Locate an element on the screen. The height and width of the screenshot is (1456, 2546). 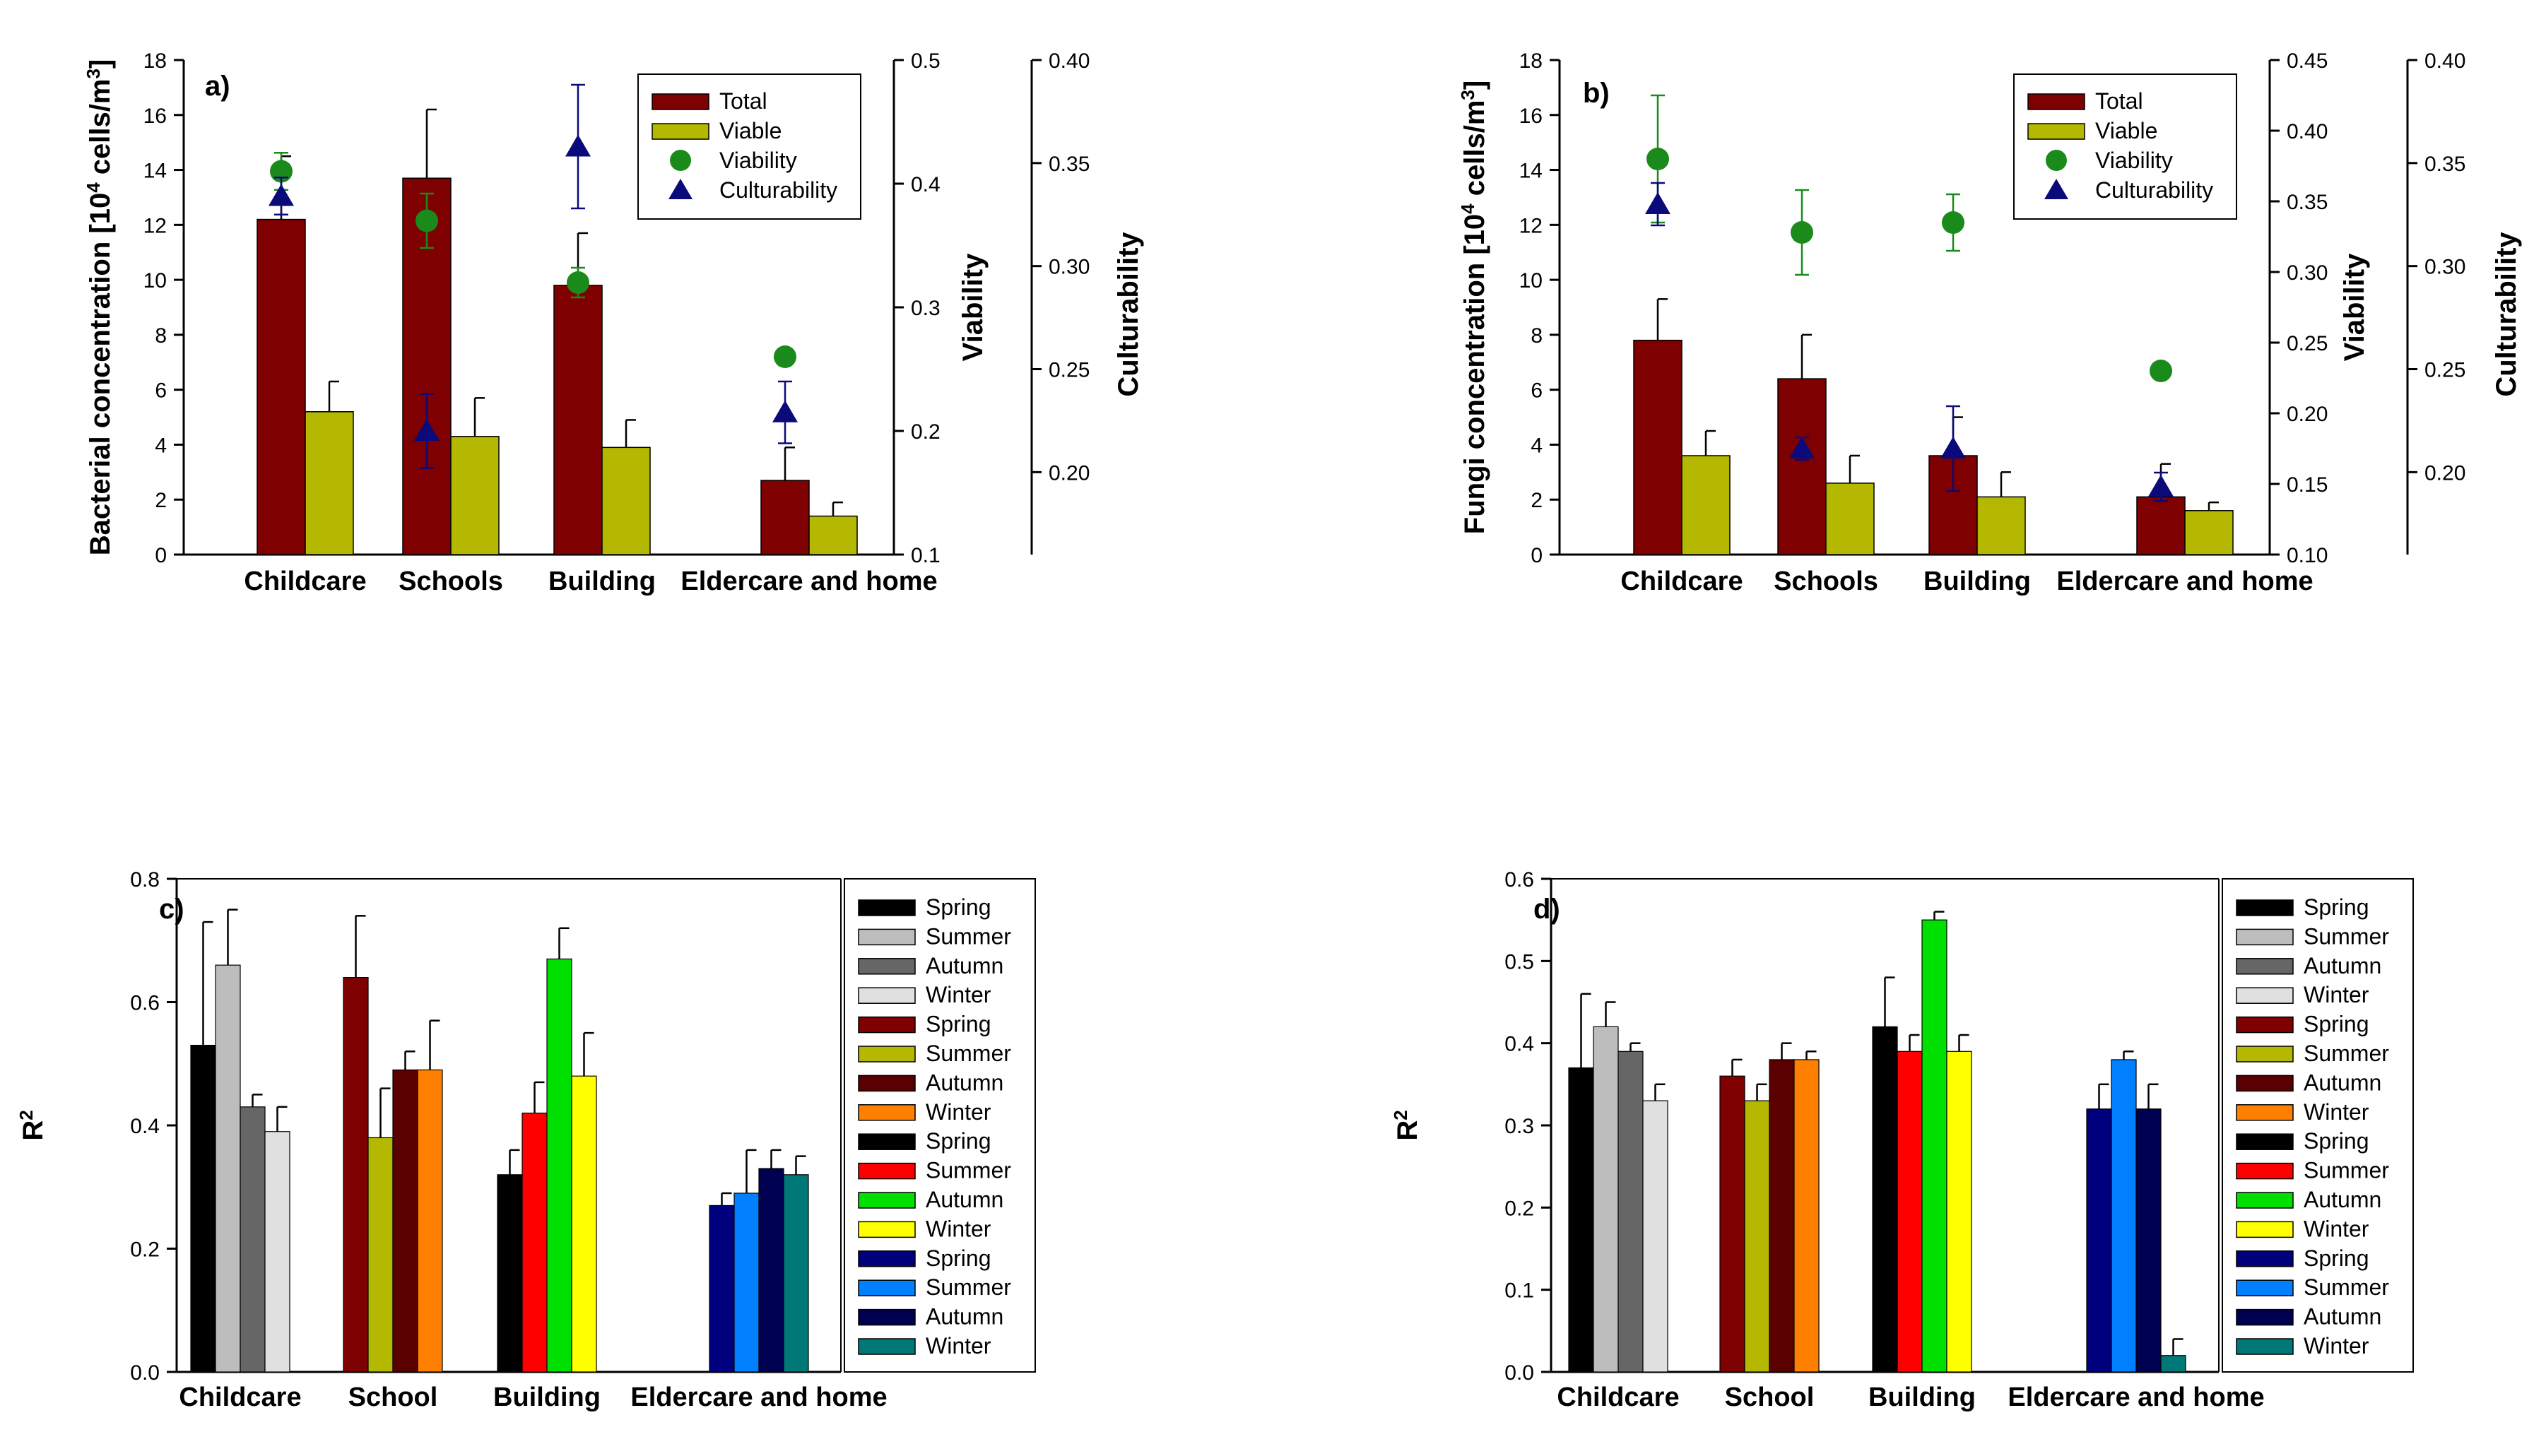
y-tick-label: 0 is located at coordinates (1537, 556).